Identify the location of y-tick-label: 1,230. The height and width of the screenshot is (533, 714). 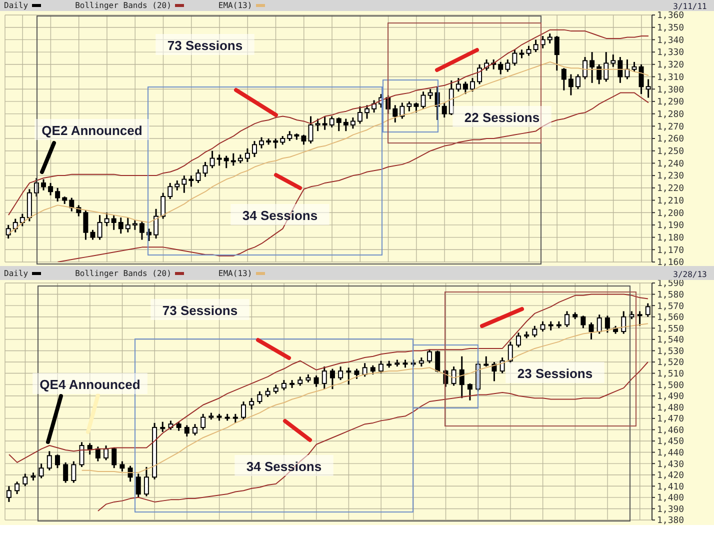
(670, 177).